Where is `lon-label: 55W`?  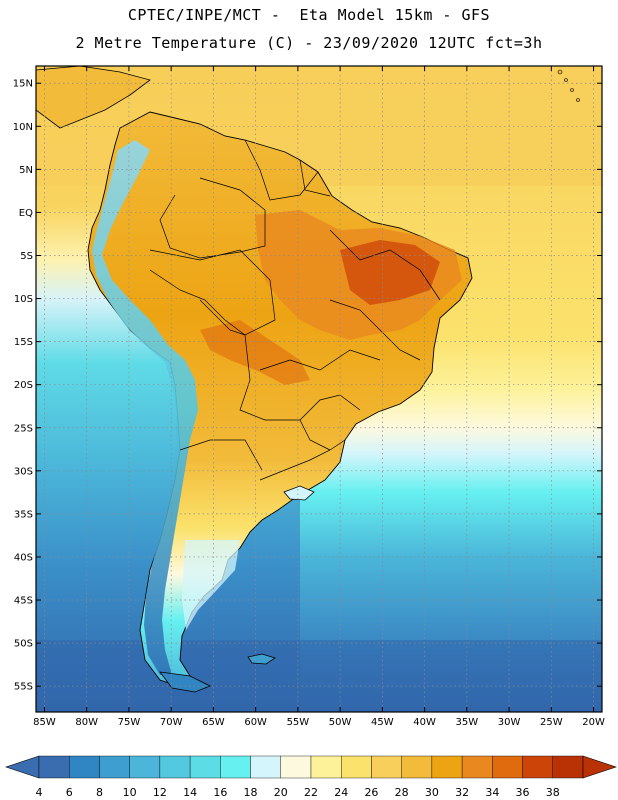
lon-label: 55W is located at coordinates (298, 722).